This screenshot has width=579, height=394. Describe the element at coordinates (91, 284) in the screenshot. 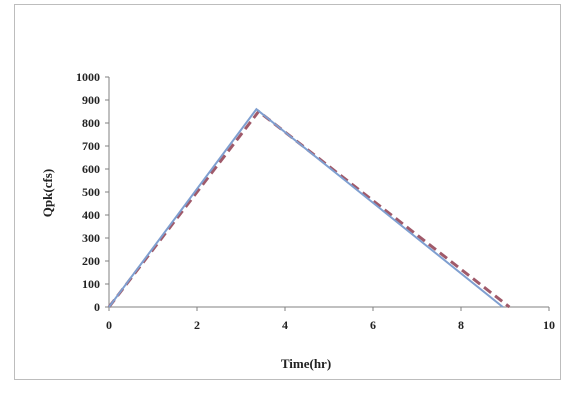

I see `y-tick-label: 100` at that location.